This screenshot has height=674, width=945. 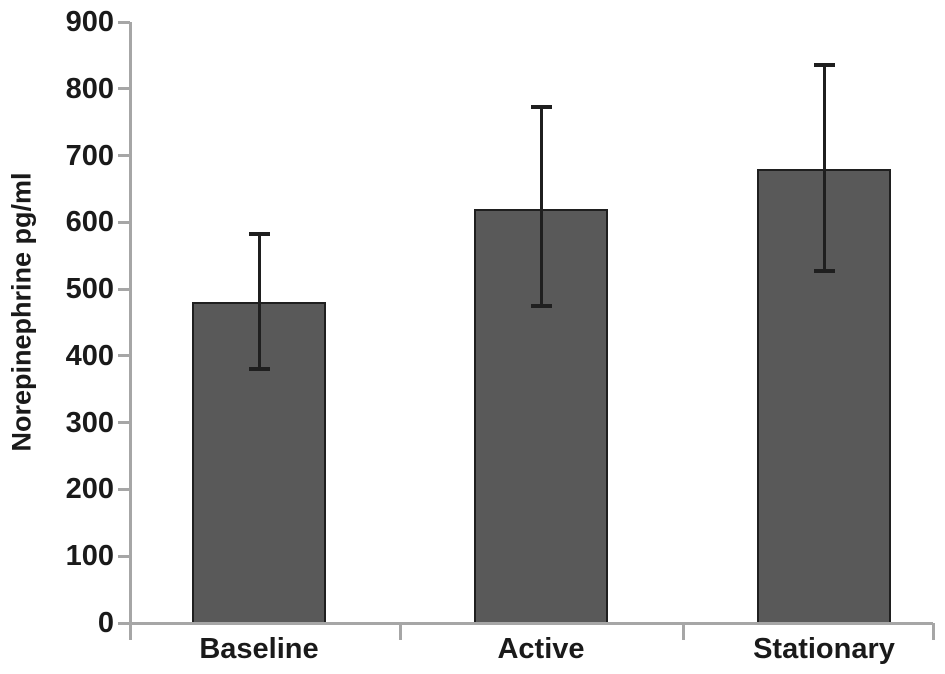 What do you see at coordinates (89, 222) in the screenshot?
I see `y-tick-label-600: 600` at bounding box center [89, 222].